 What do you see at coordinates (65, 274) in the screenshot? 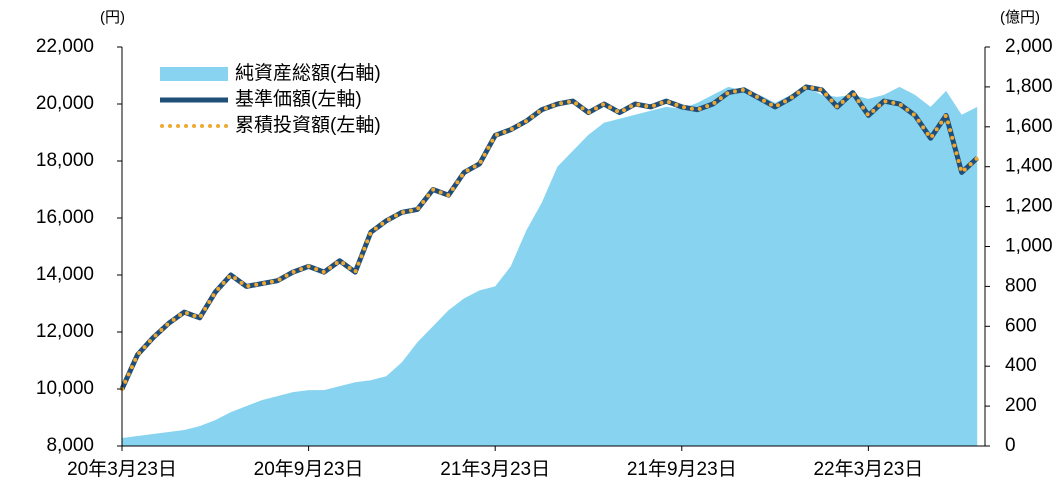
I see `y-tick-label: 14,000` at bounding box center [65, 274].